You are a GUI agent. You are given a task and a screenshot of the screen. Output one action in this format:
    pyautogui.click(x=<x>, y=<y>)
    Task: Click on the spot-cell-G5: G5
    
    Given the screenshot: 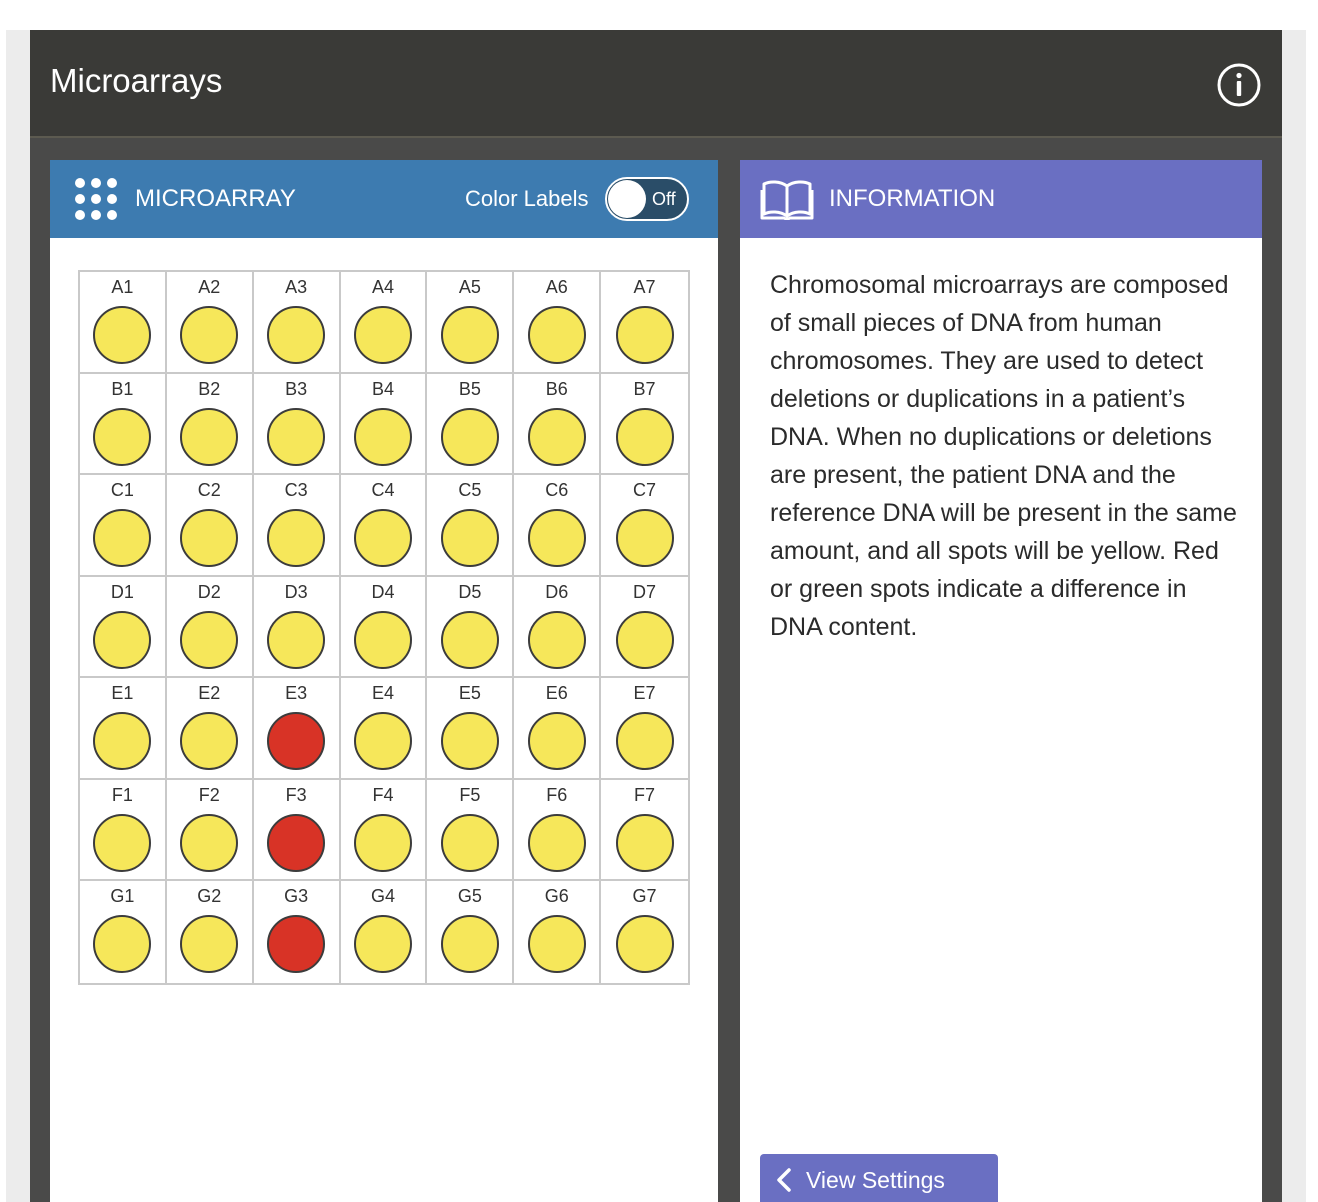 What is the action you would take?
    pyautogui.click(x=471, y=932)
    